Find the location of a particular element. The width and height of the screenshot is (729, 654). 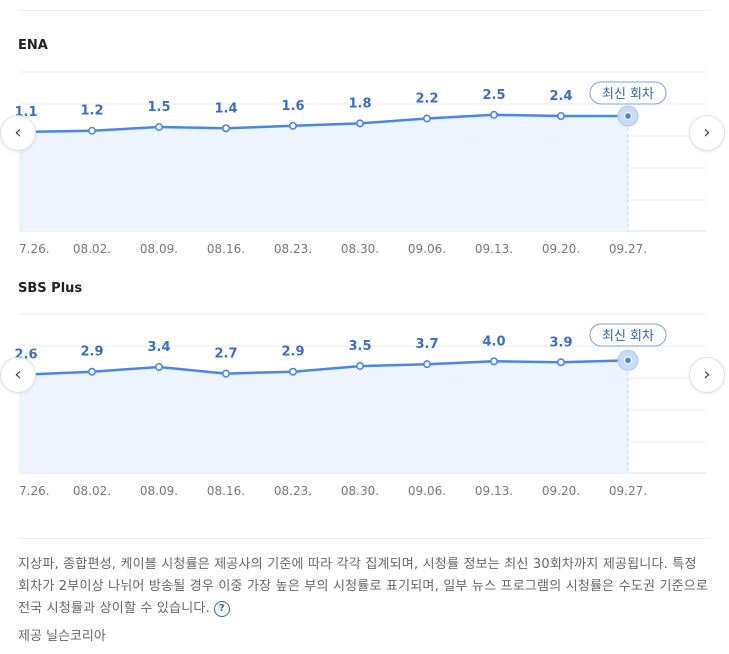

prev-button-sbs-plus: ‹ is located at coordinates (18, 375).